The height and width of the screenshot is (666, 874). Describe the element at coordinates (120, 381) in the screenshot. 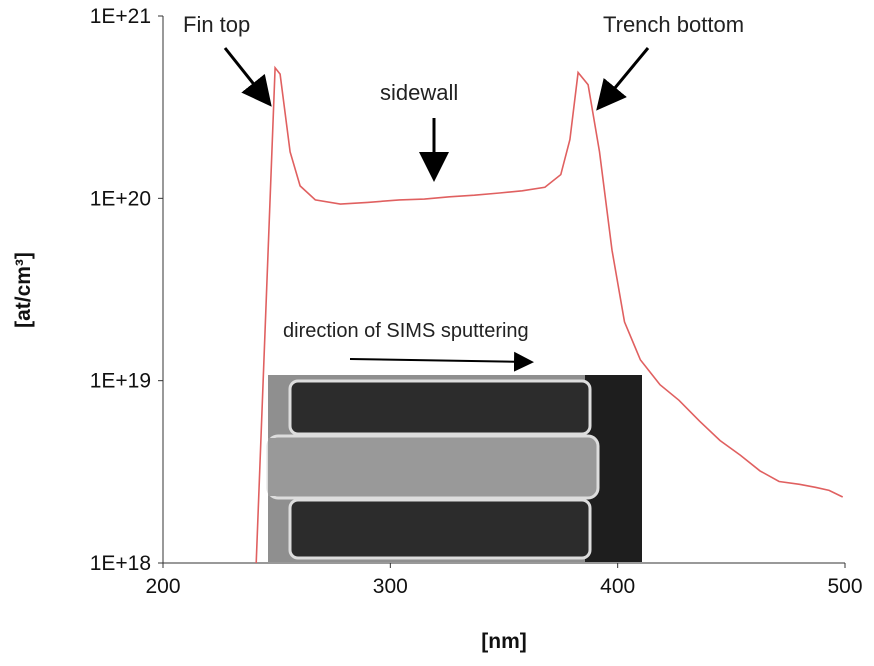

I see `y-tick-label: 1E+19` at that location.